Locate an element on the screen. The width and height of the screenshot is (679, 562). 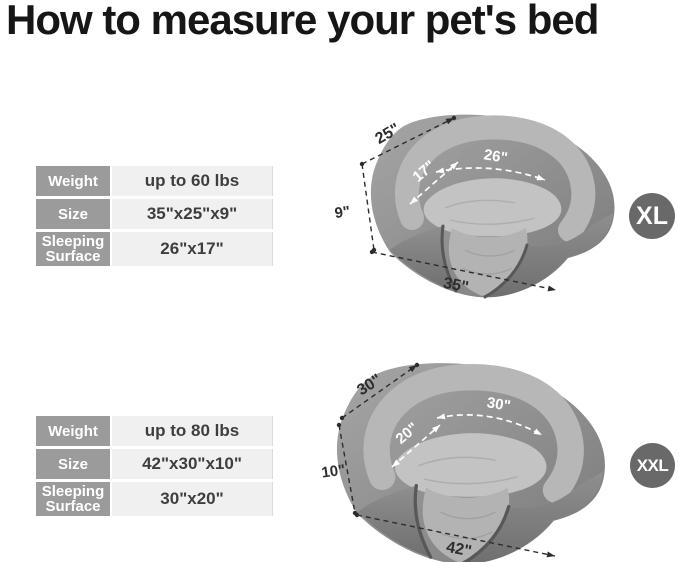
spec-value-sleeping-surface: 26"x17" is located at coordinates (192, 249).